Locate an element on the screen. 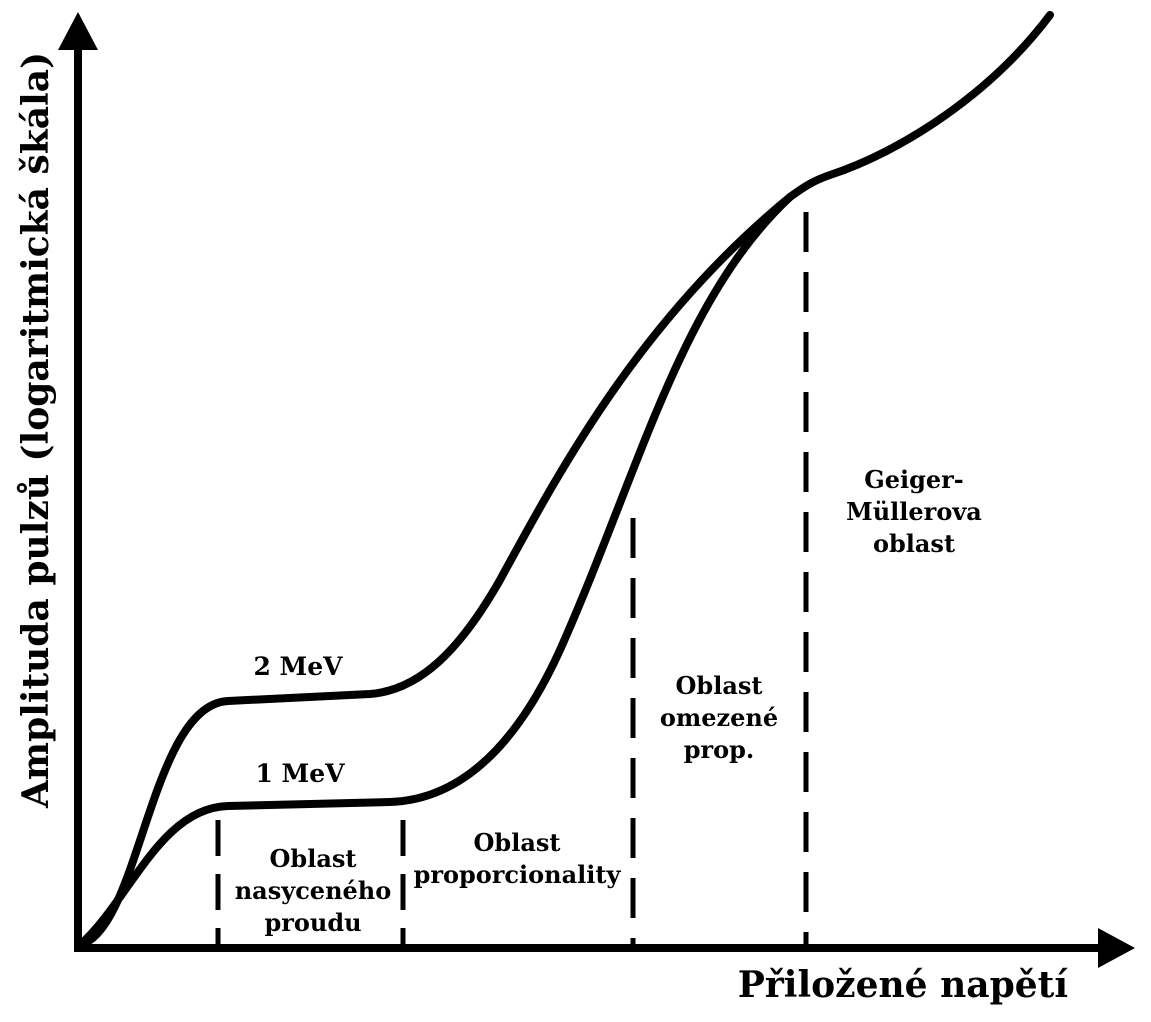 The width and height of the screenshot is (1151, 1022). y-axis-label: Amplituda pulzů (logaritmická škála) is located at coordinates (36, 430).